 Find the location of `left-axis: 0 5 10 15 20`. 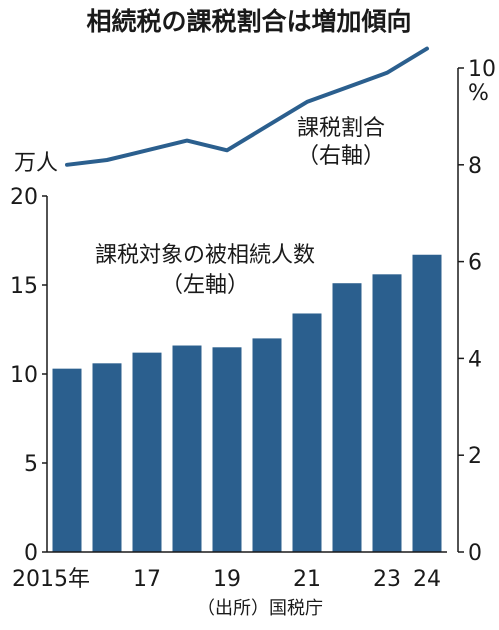

left-axis: 0 5 10 15 20 is located at coordinates (29, 375).